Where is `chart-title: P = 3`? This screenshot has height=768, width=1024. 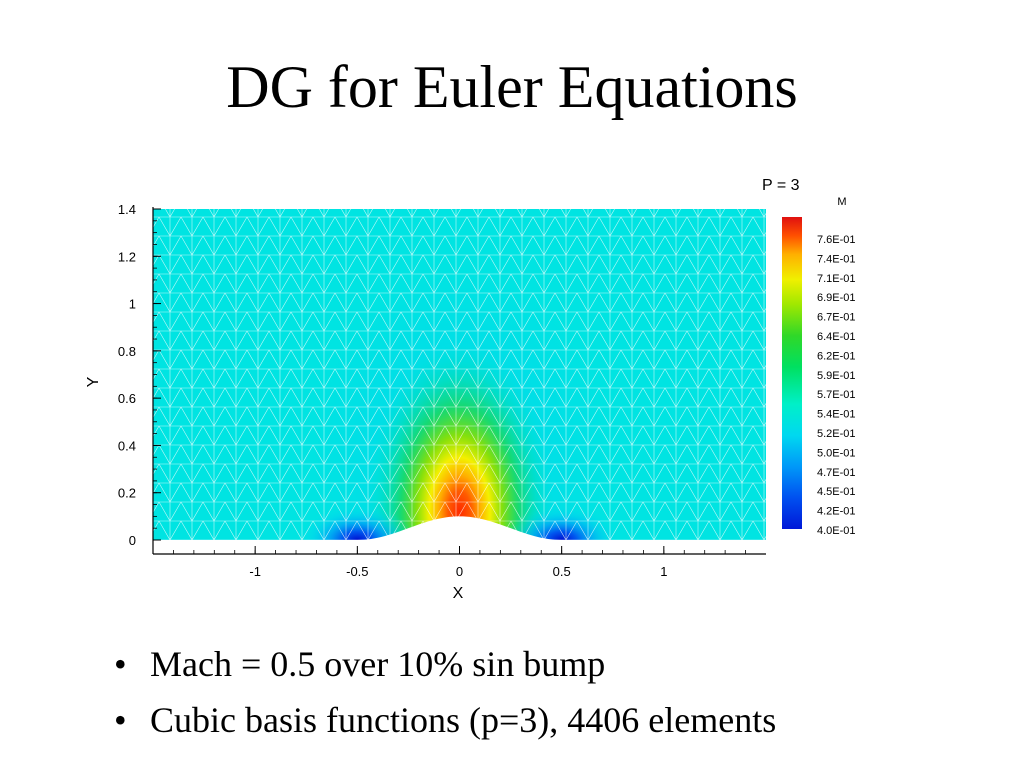 chart-title: P = 3 is located at coordinates (781, 185).